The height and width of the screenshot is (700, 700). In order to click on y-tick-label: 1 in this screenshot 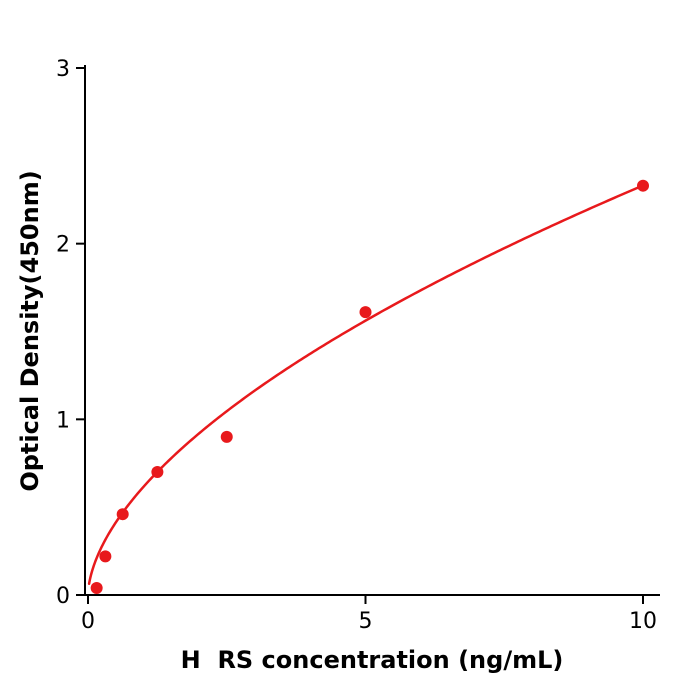, I will do `click(63, 420)`.